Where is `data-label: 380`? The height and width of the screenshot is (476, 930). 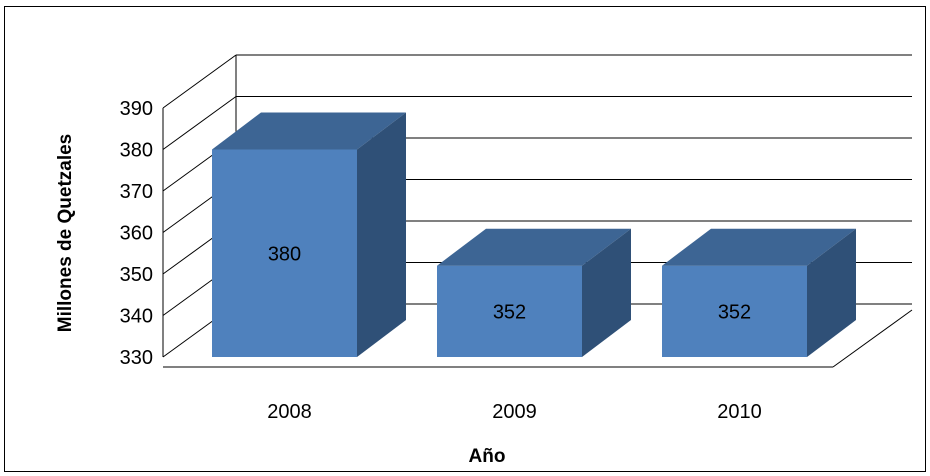
data-label: 380 is located at coordinates (284, 254).